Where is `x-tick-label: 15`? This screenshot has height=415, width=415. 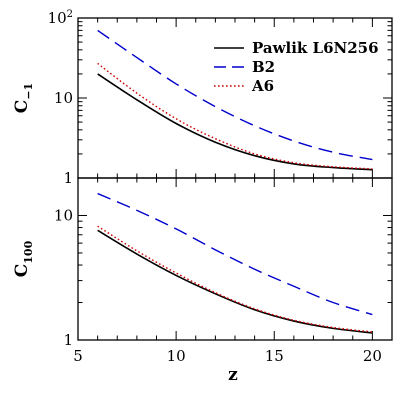 x-tick-label: 15 is located at coordinates (274, 356).